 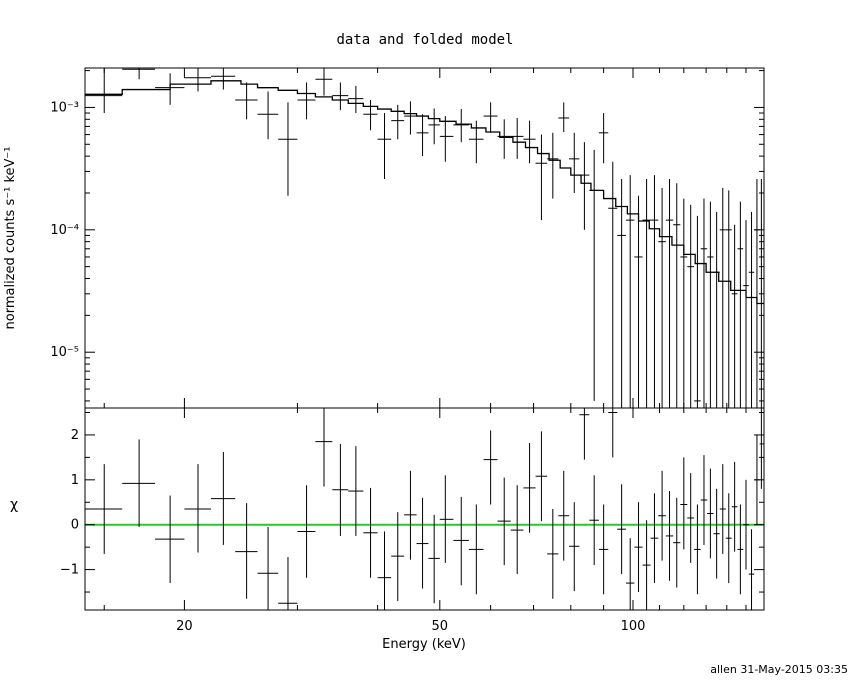 What do you see at coordinates (75, 480) in the screenshot?
I see `y-tick-label: 1` at bounding box center [75, 480].